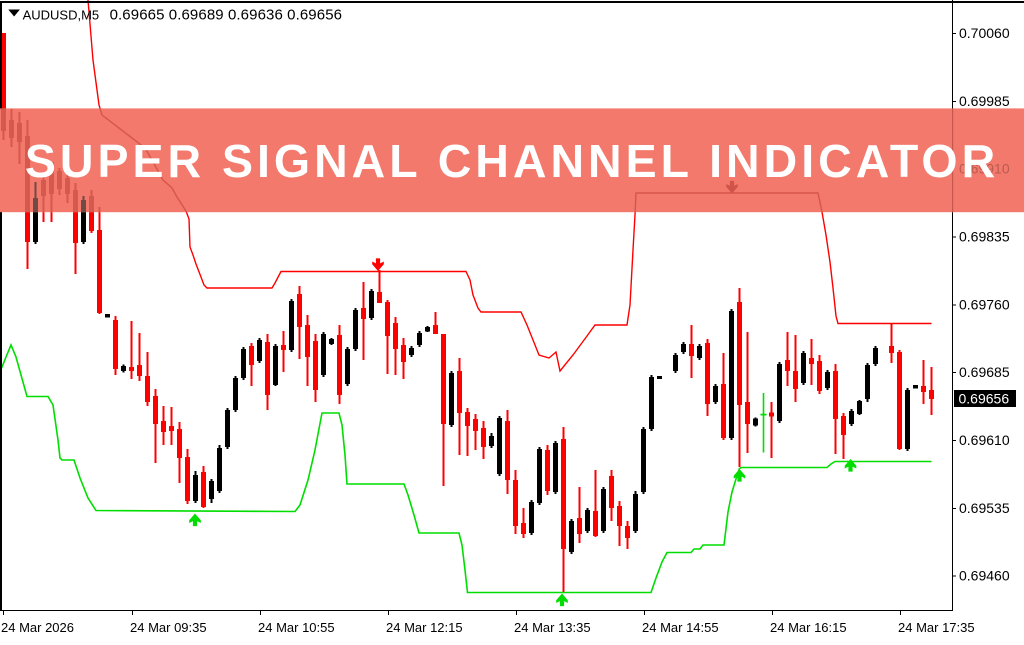 The height and width of the screenshot is (645, 1024). I want to click on svg-text: 0.69610, so click(984, 440).